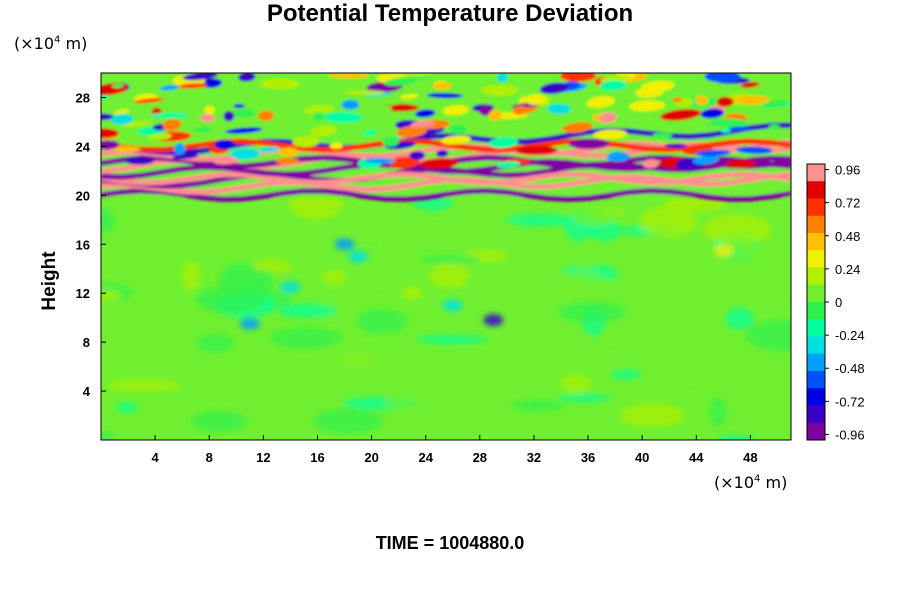 Image resolution: width=900 pixels, height=600 pixels. Describe the element at coordinates (850, 368) in the screenshot. I see `colorbar-tick-label: -0.48` at that location.